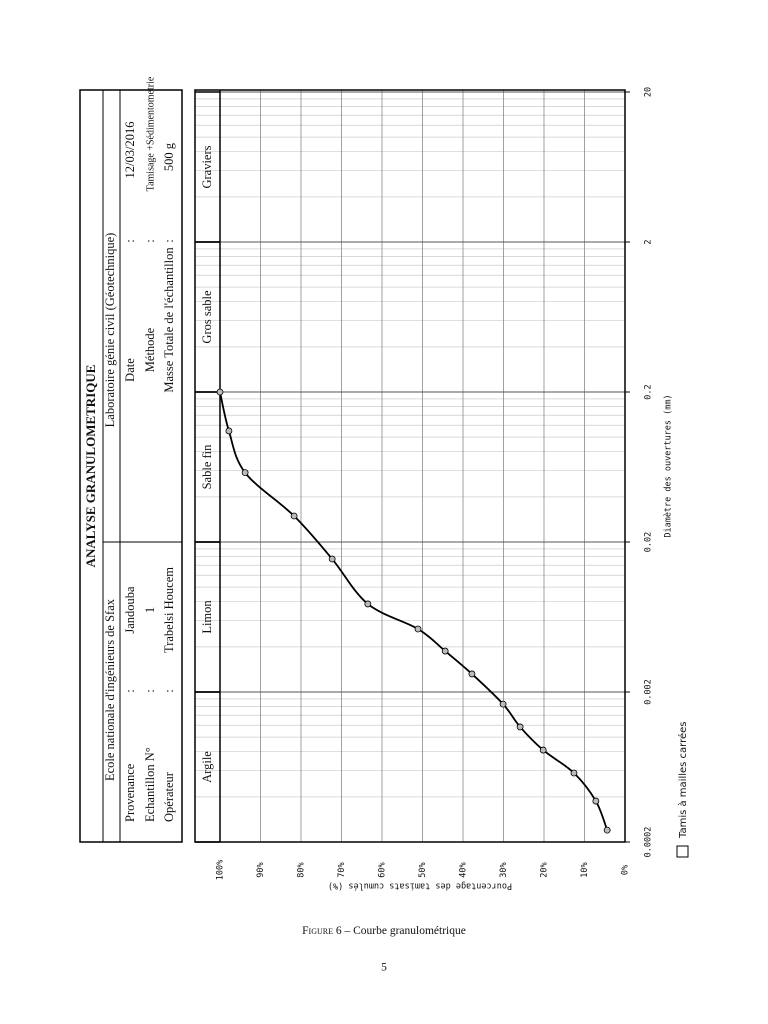 This screenshot has width=768, height=1024. What do you see at coordinates (464, 869) in the screenshot?
I see `y-tick-label: 40%` at bounding box center [464, 869].